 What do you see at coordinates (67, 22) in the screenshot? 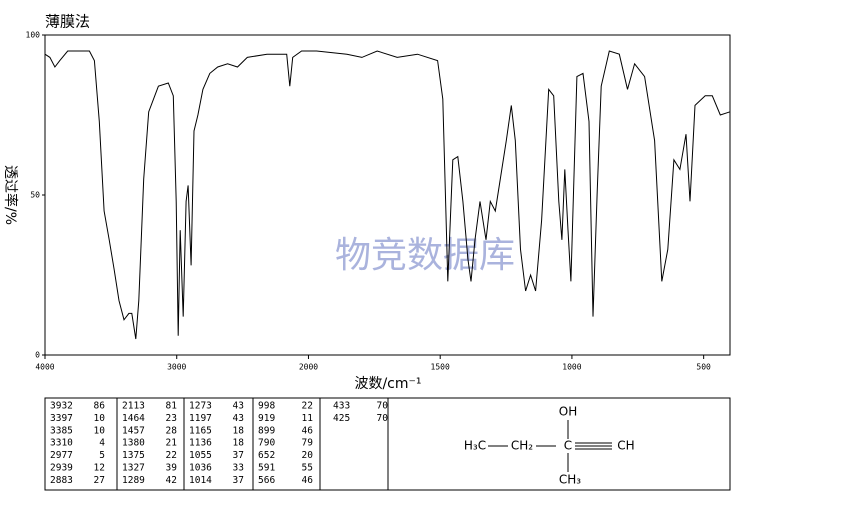
I see `chart-title: 薄膜法` at bounding box center [67, 22].